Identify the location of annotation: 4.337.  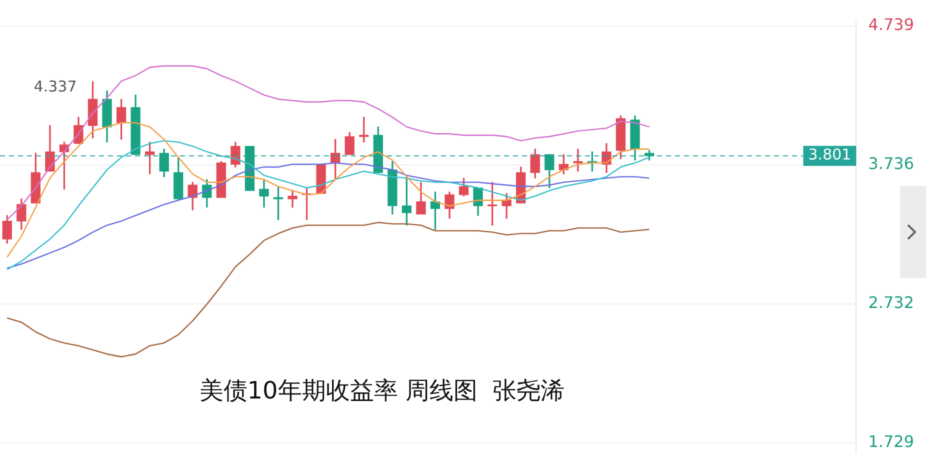
(55, 86).